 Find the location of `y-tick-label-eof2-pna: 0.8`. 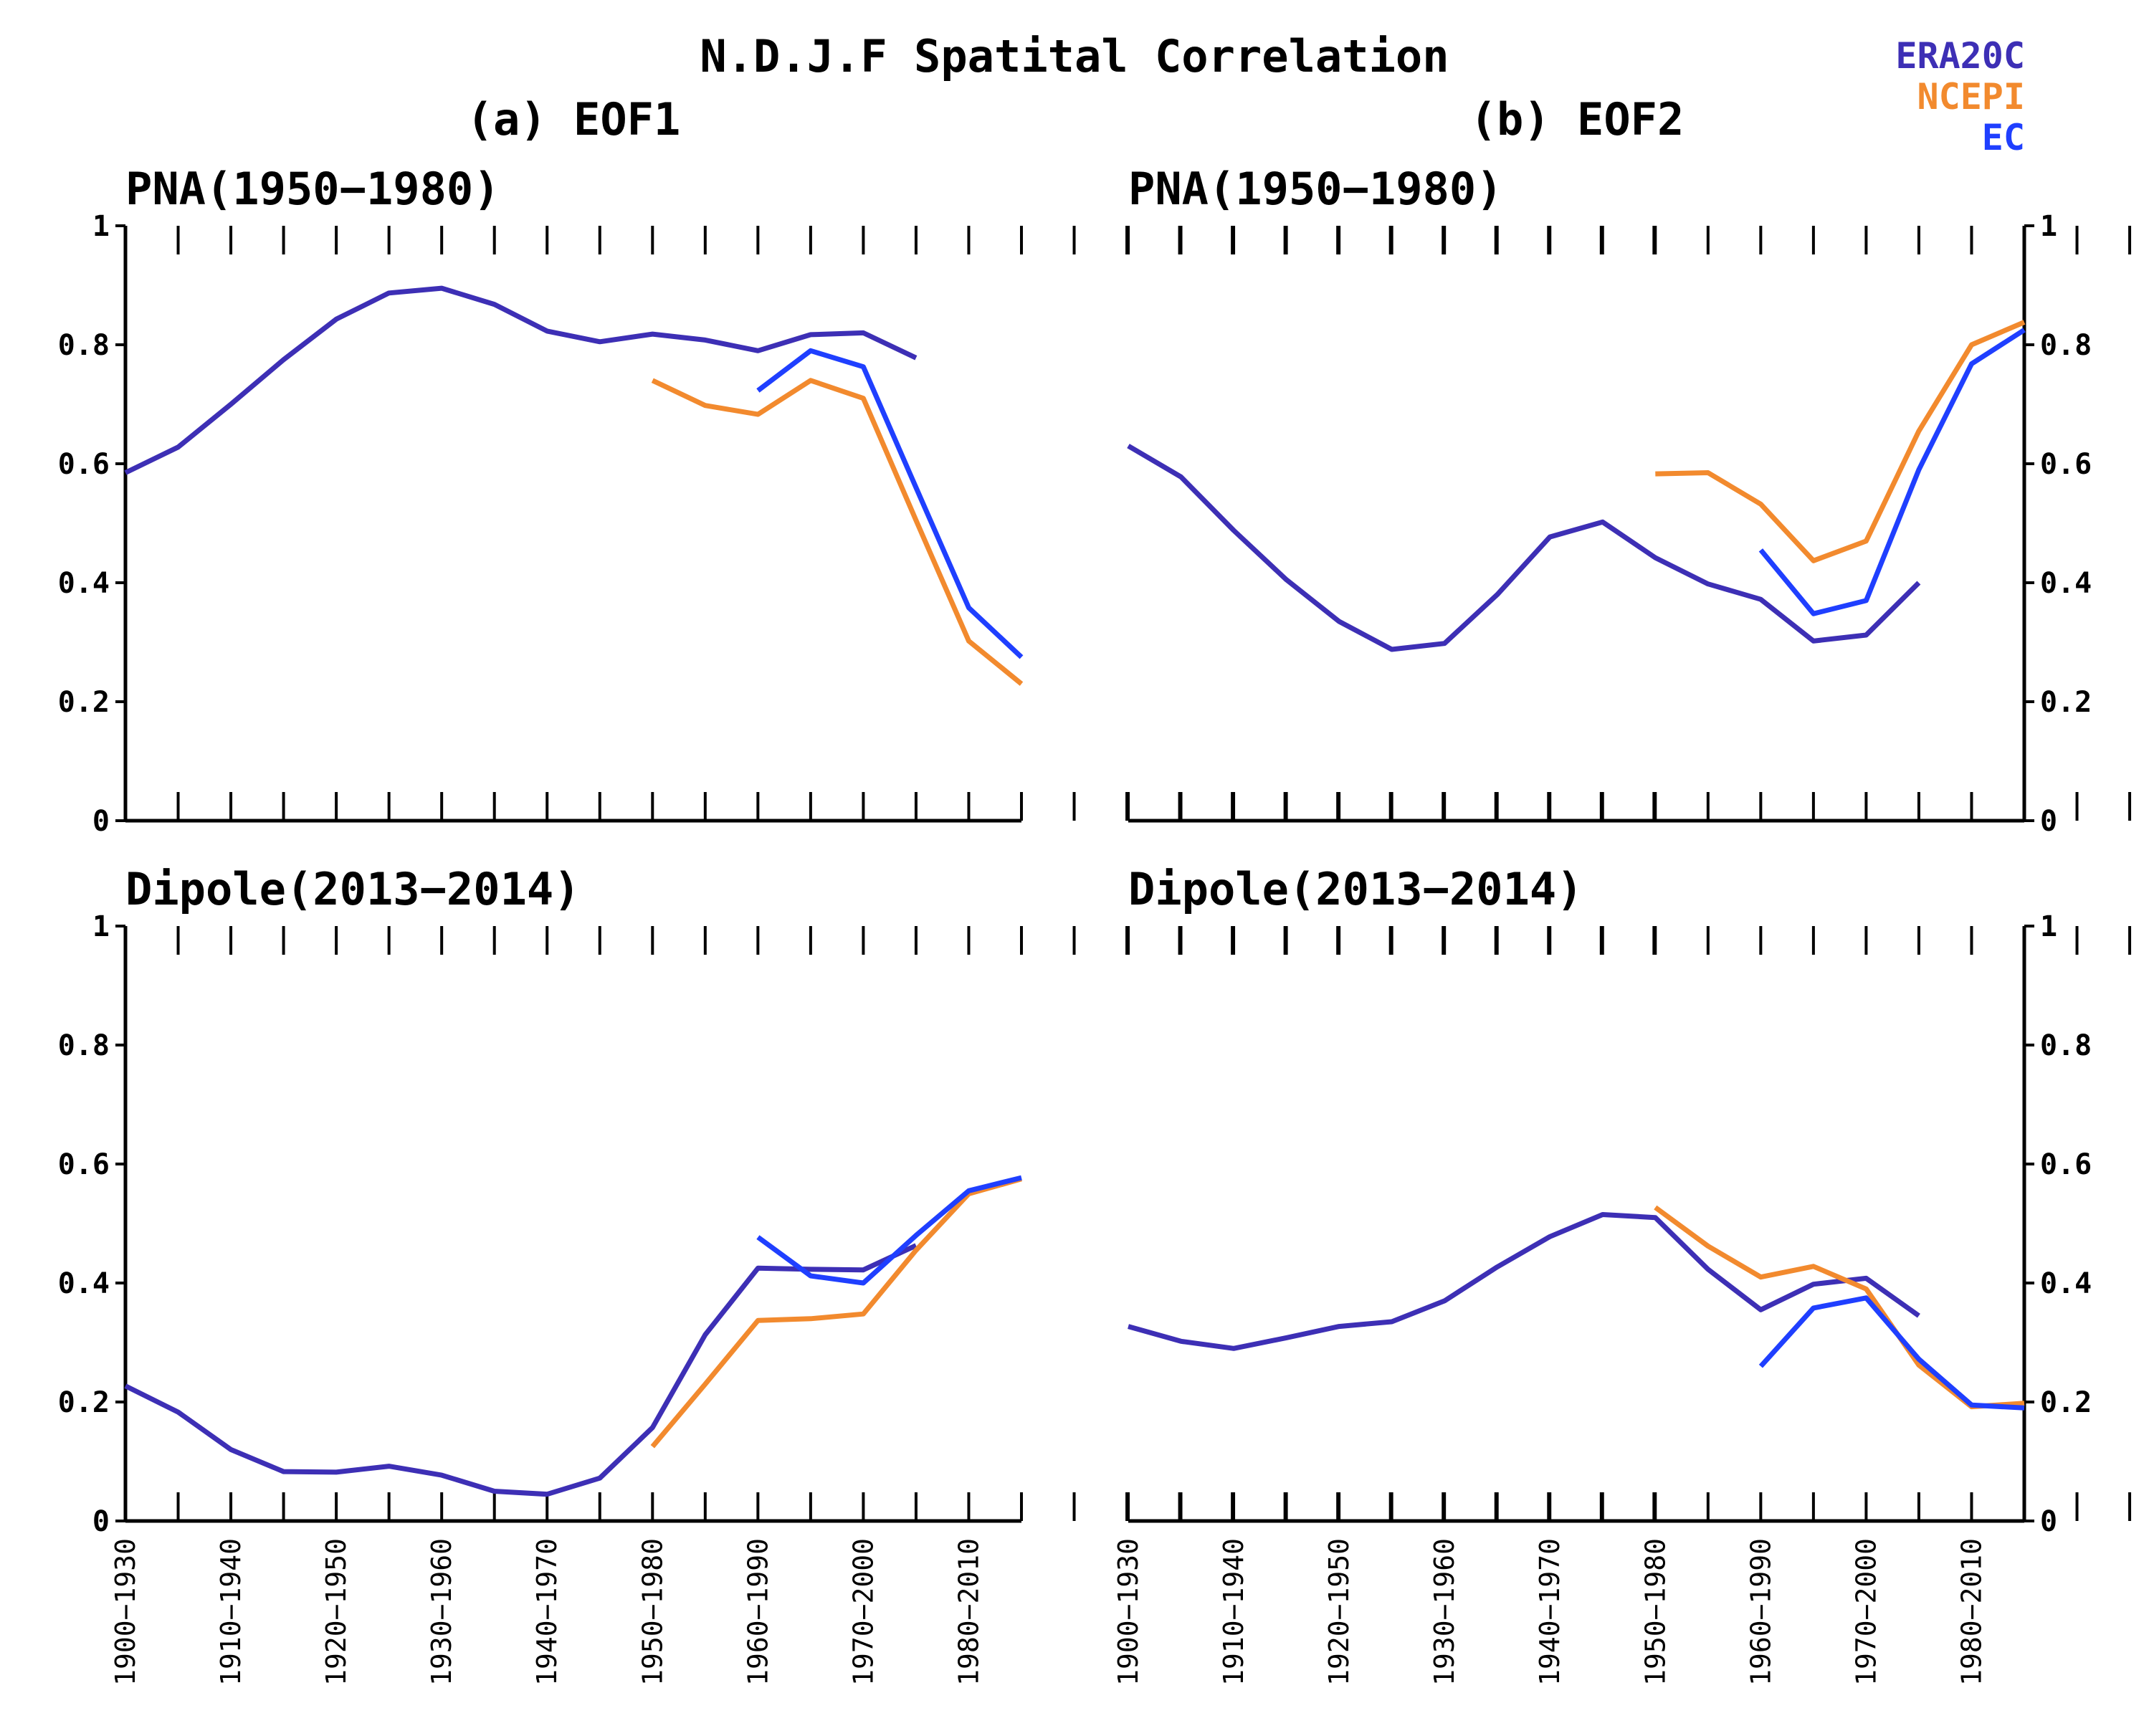

y-tick-label-eof2-pna: 0.8 is located at coordinates (2066, 345).